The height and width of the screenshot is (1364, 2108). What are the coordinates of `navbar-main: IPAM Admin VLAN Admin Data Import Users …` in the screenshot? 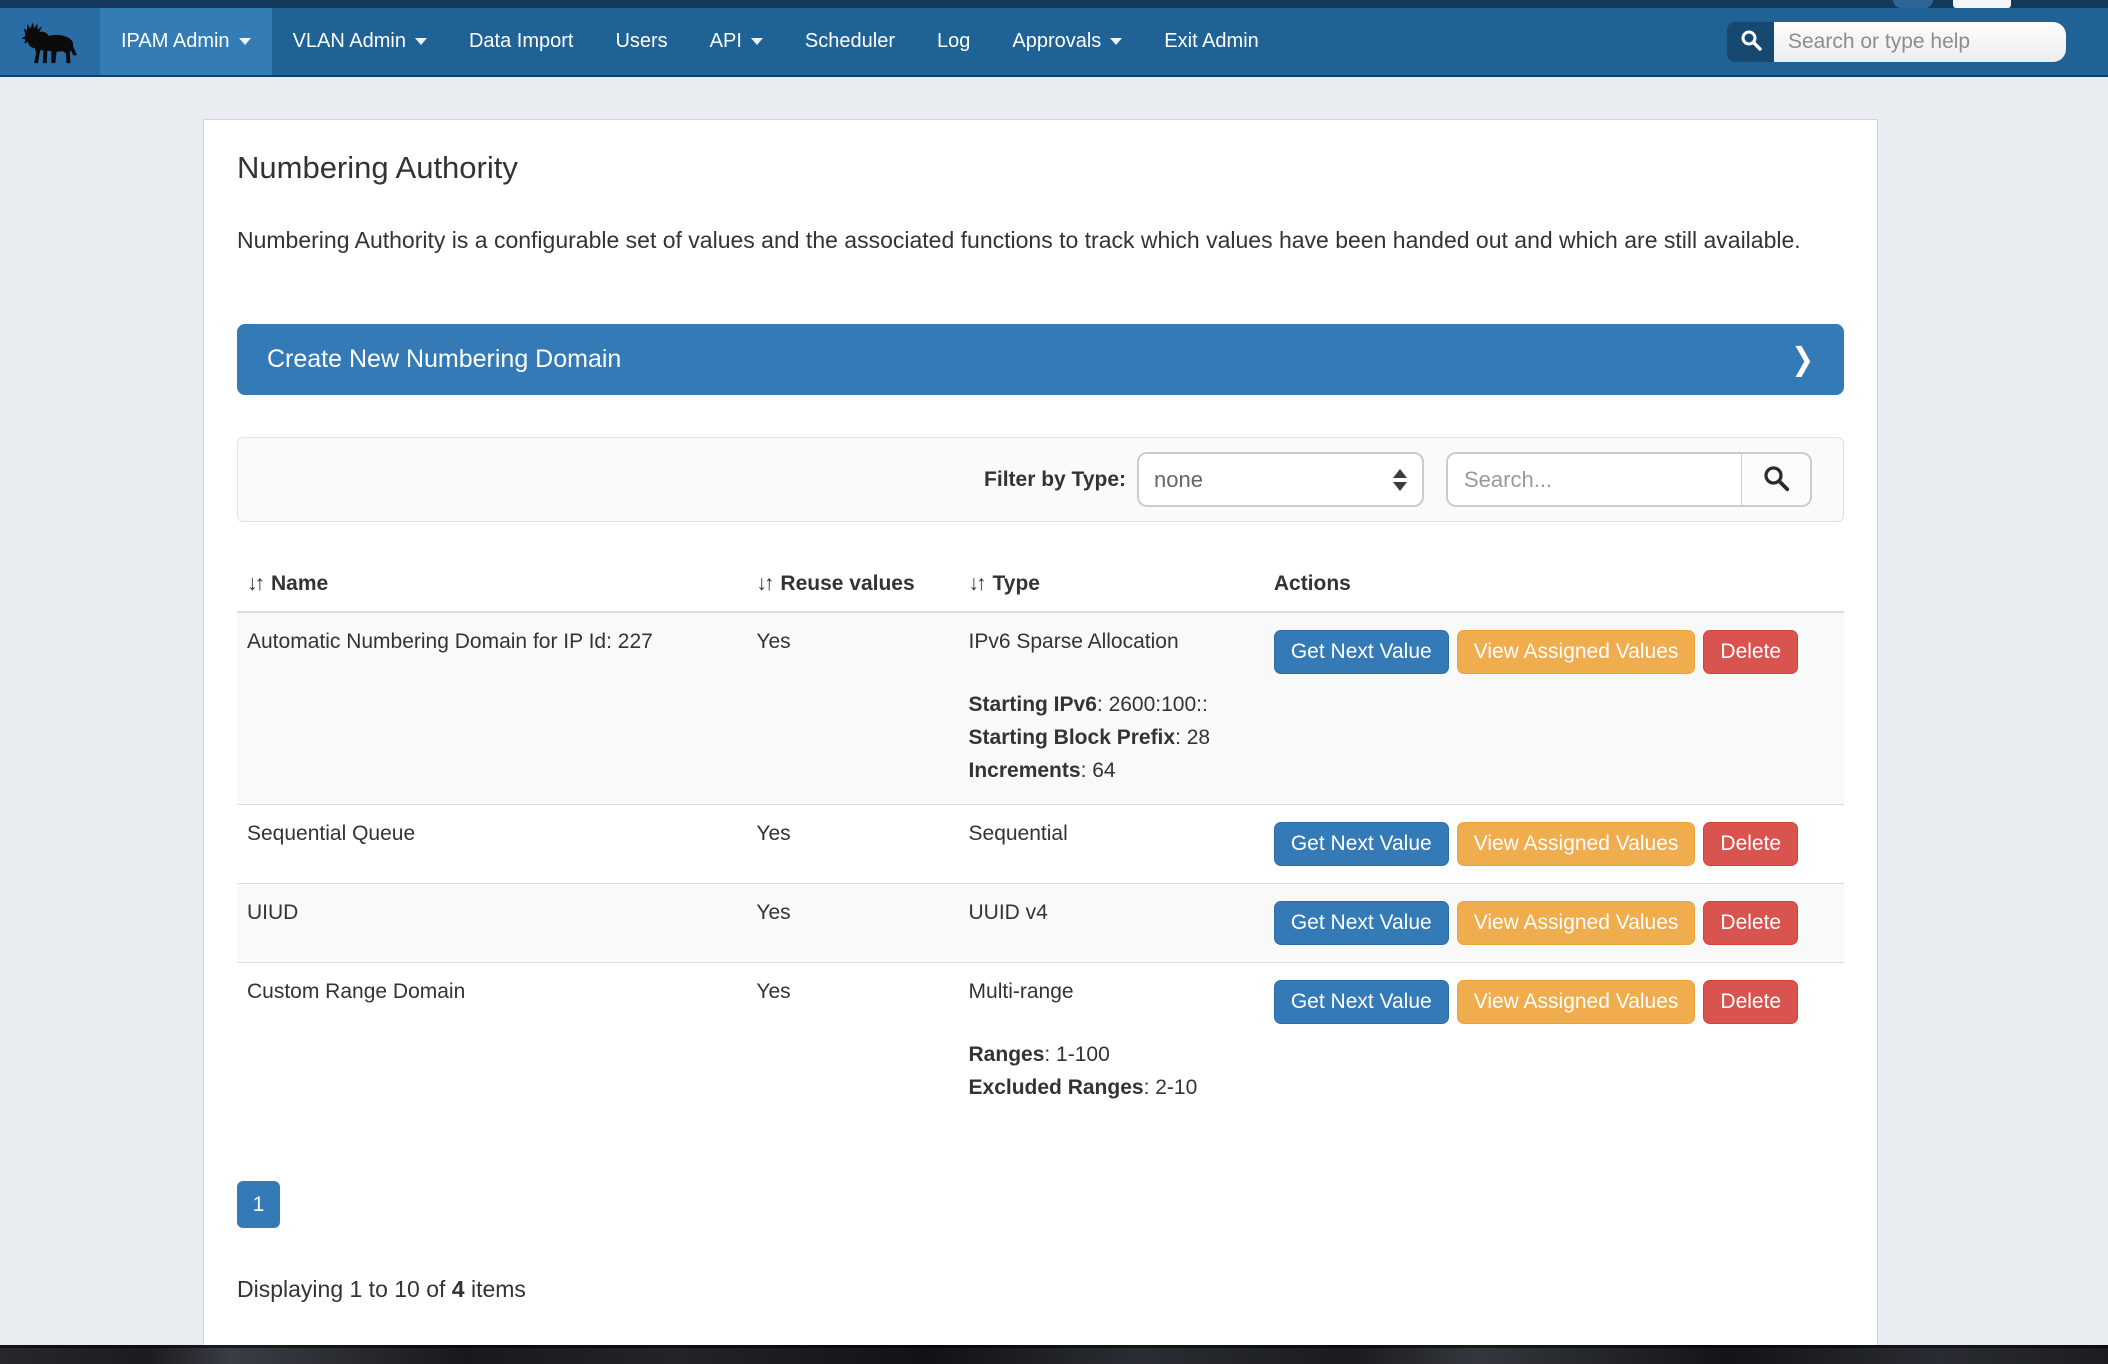 It's located at (1054, 42).